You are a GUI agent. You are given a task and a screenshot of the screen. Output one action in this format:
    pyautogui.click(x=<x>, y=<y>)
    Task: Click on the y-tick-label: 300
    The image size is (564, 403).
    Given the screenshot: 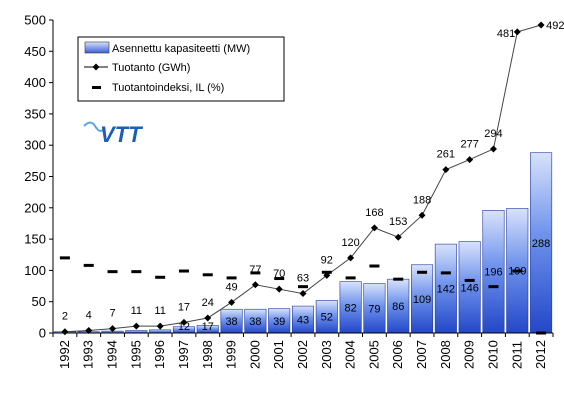 What is the action you would take?
    pyautogui.click(x=35, y=145)
    